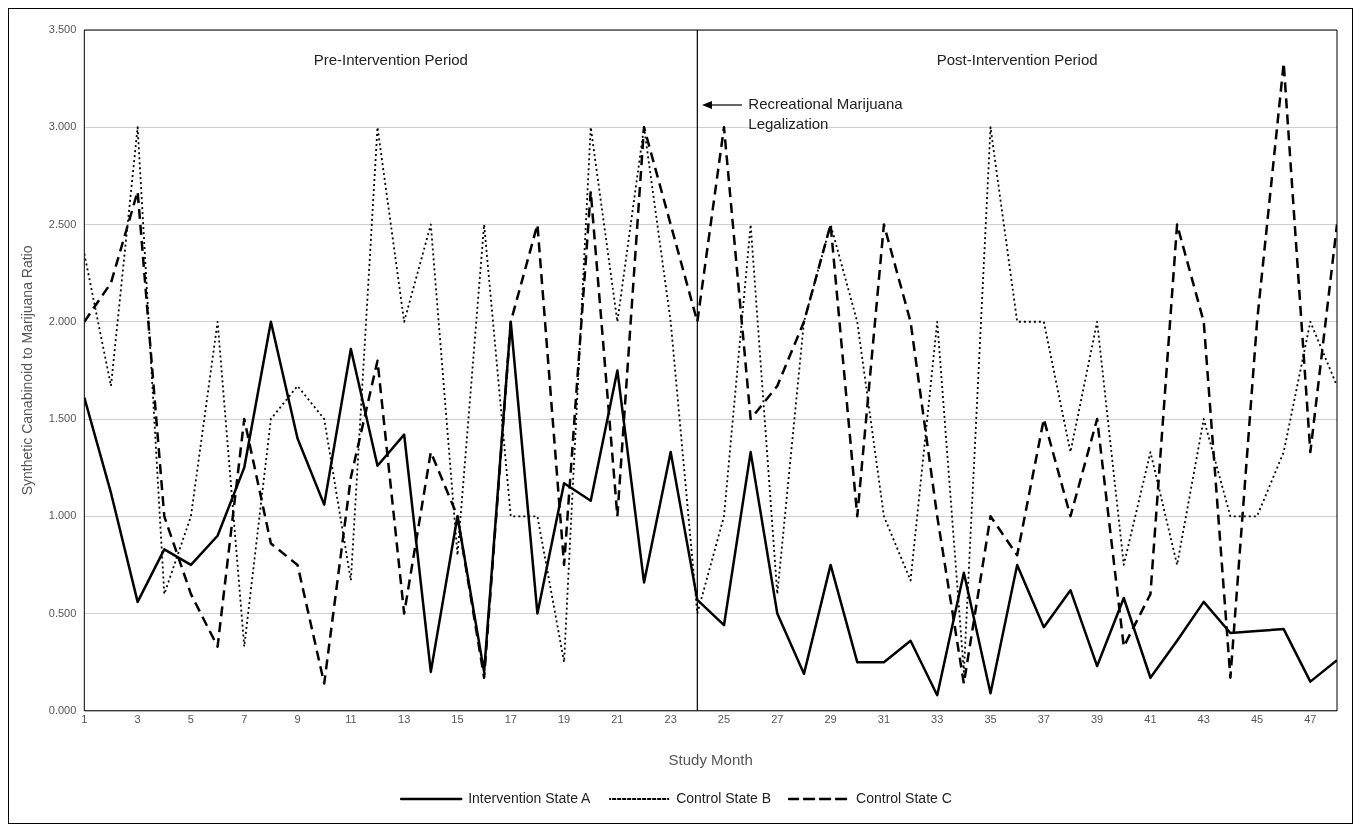 Image resolution: width=1363 pixels, height=834 pixels. I want to click on x-tick-label: 39, so click(1097, 719).